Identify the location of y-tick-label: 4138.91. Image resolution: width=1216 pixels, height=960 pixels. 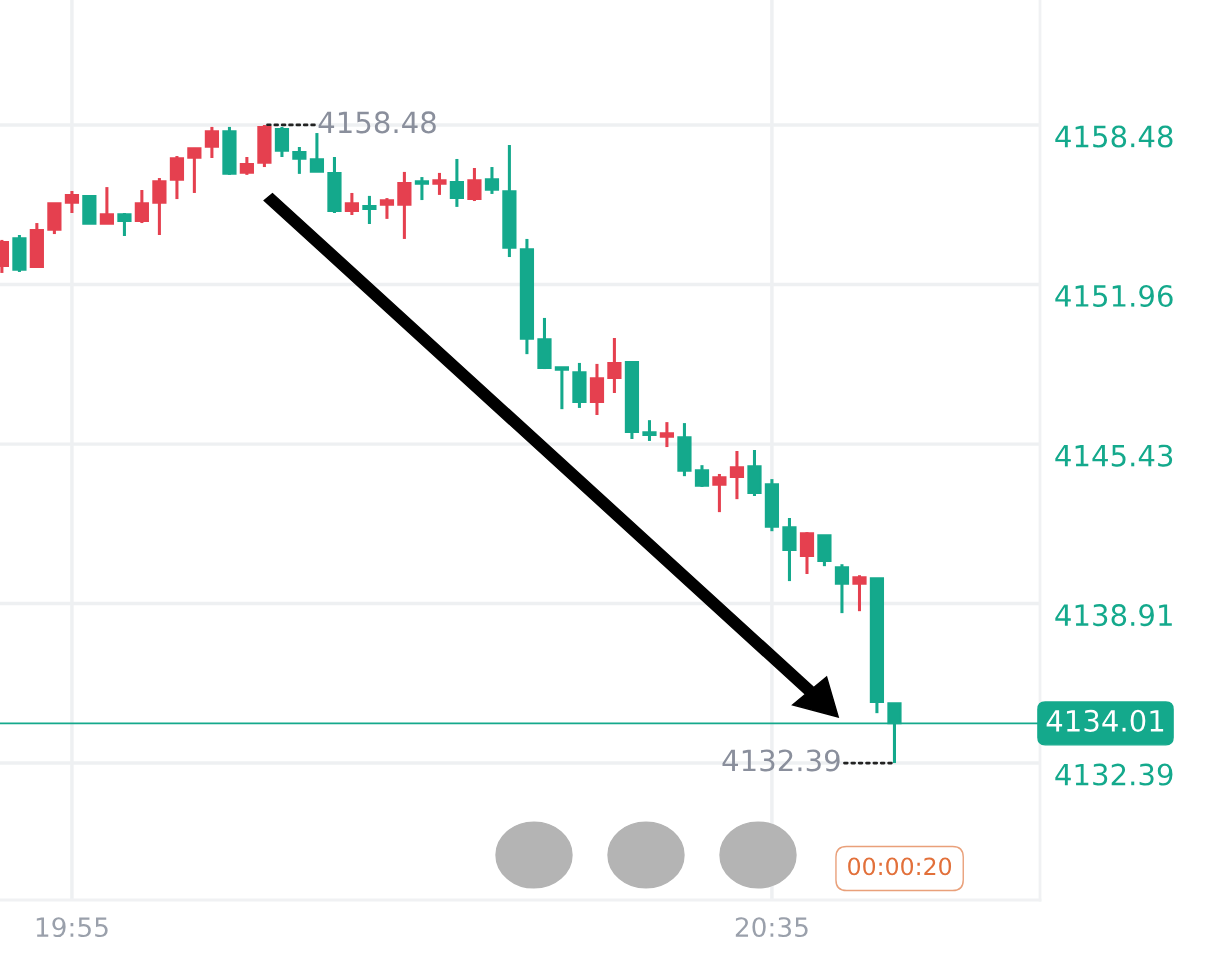
(1113, 615).